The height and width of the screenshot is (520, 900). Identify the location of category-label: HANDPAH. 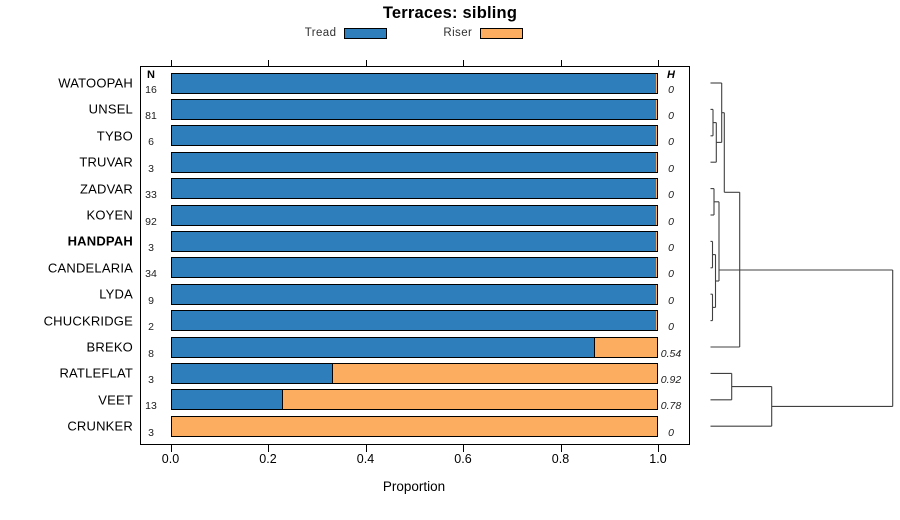
(100, 241).